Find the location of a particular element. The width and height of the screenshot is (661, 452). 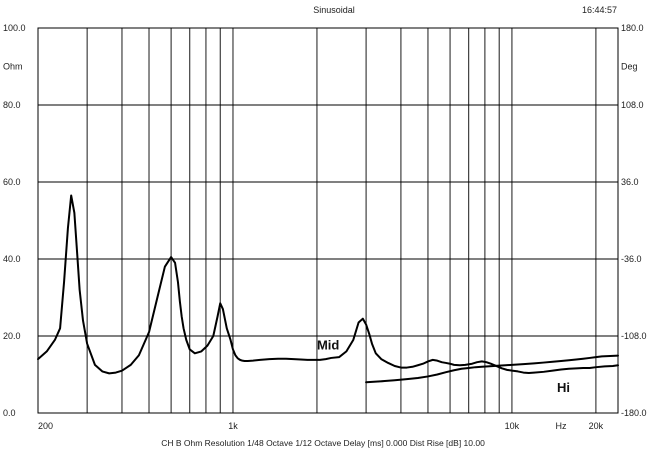

x-axis-ticks: 200 1k 10k Hz 20k is located at coordinates (321, 426).